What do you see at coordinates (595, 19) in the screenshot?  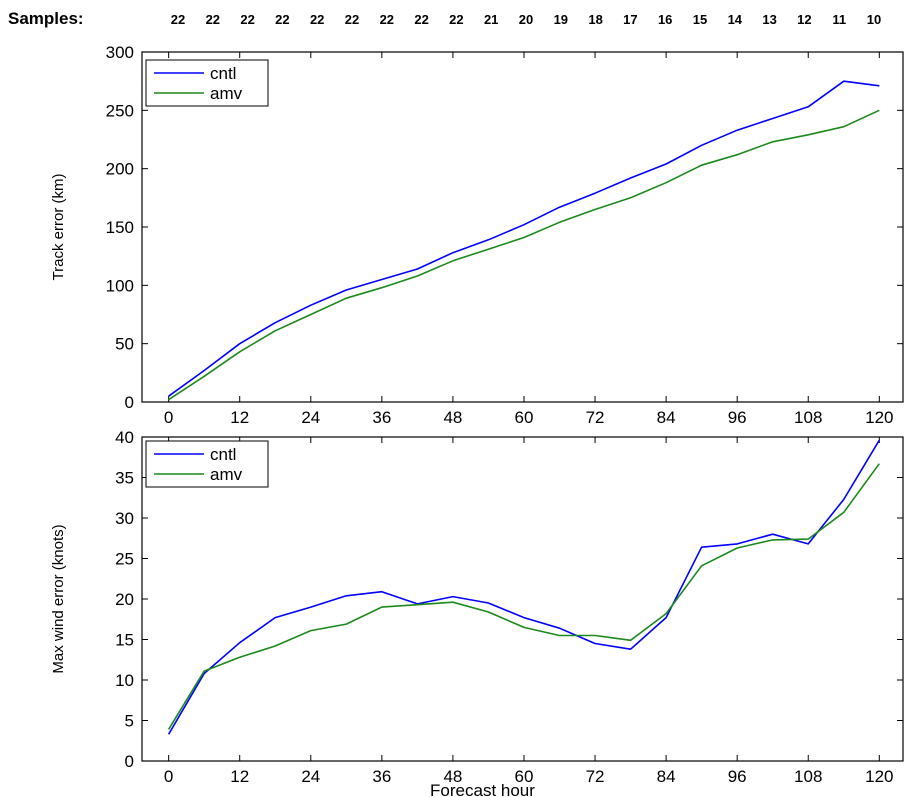 I see `sample-count: 18` at bounding box center [595, 19].